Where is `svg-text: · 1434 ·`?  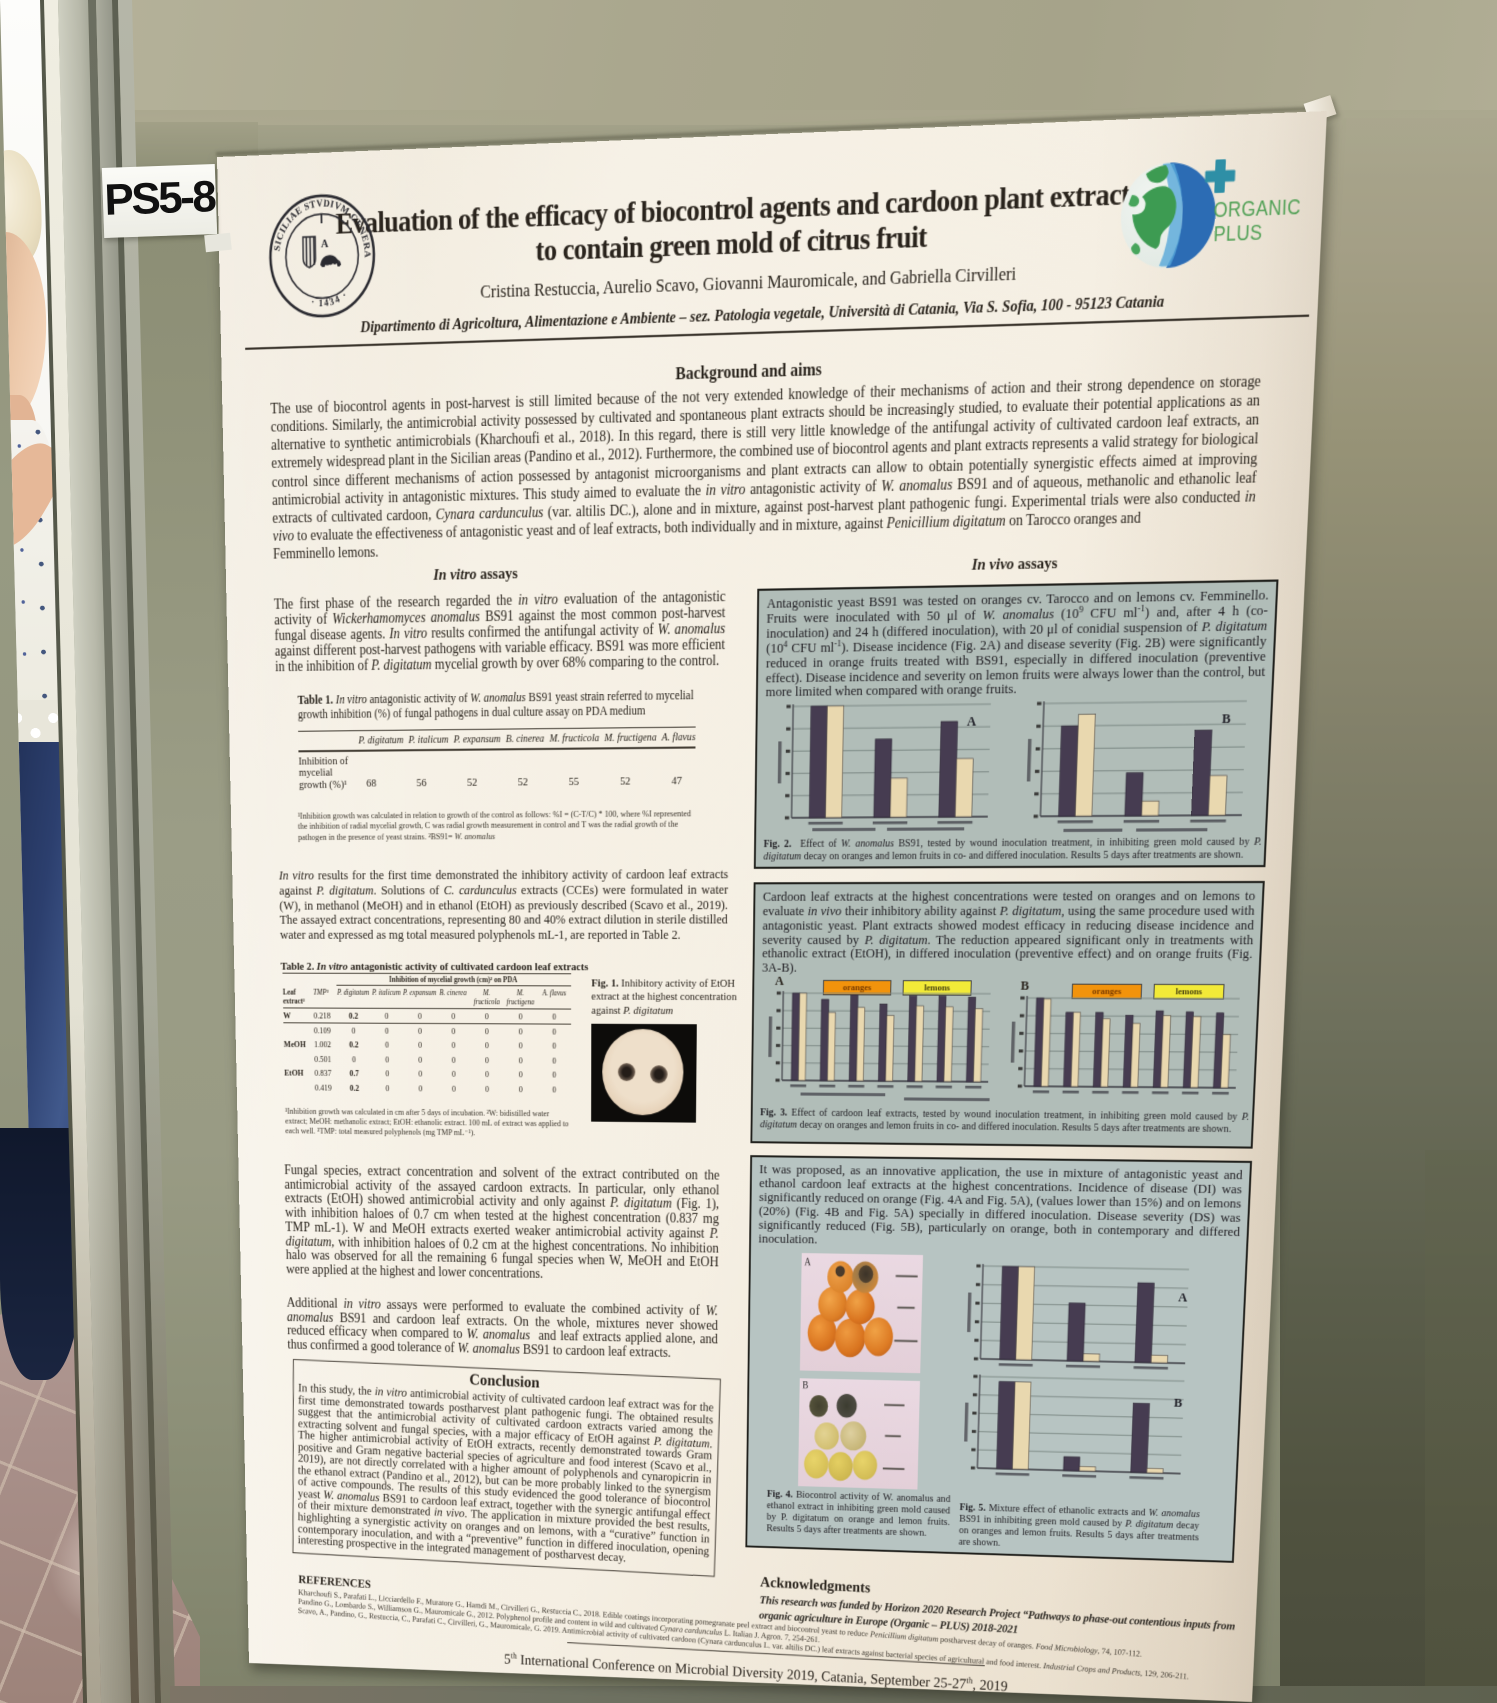 svg-text: · 1434 · is located at coordinates (330, 299).